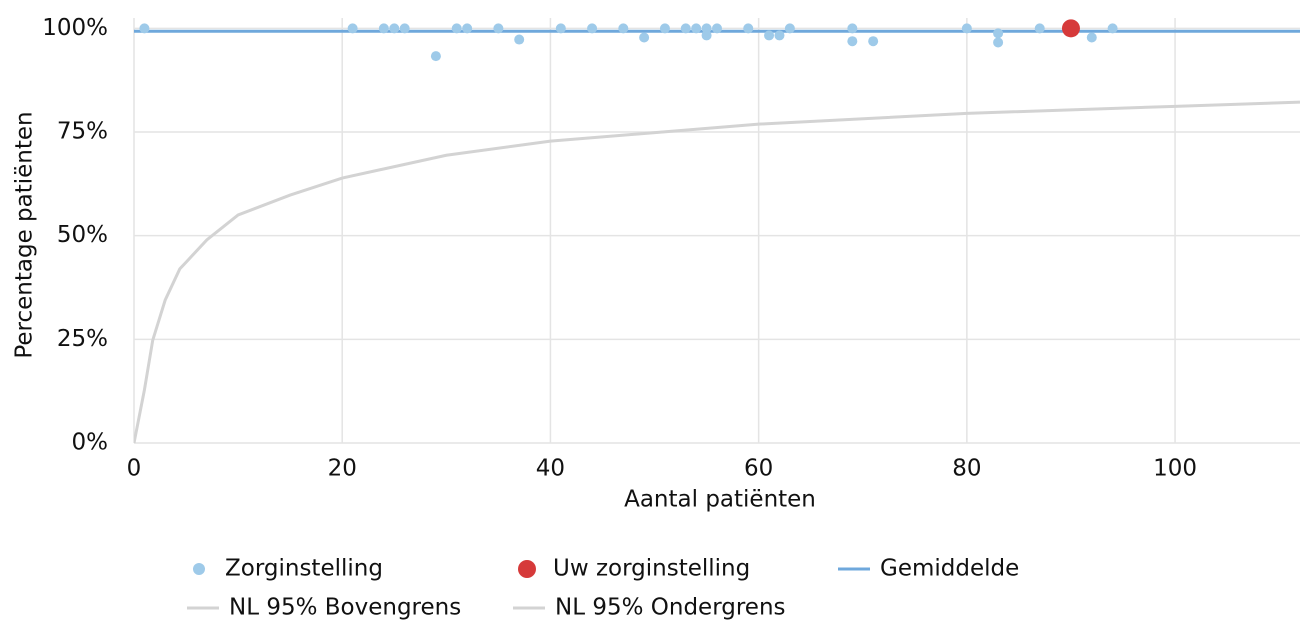 Image resolution: width=1313 pixels, height=625 pixels. I want to click on y-axis-title: Percentage patiënten, so click(25, 234).